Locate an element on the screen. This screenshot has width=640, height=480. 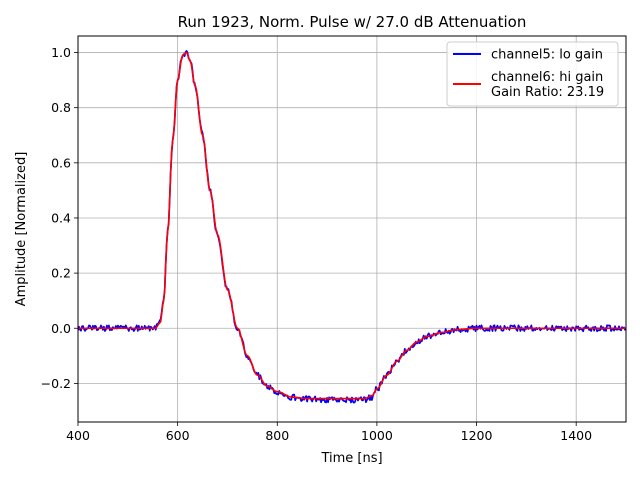
x-tick-label: 1400 is located at coordinates (576, 435).